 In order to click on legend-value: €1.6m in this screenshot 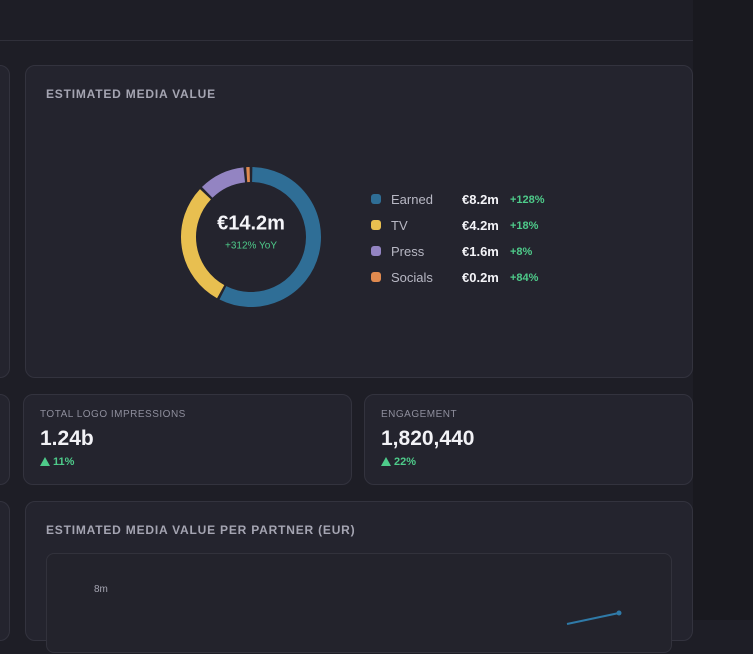, I will do `click(480, 251)`.